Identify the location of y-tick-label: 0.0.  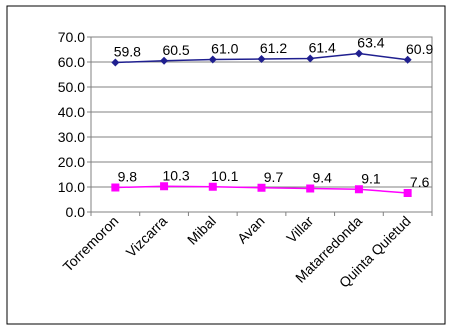
(76, 212).